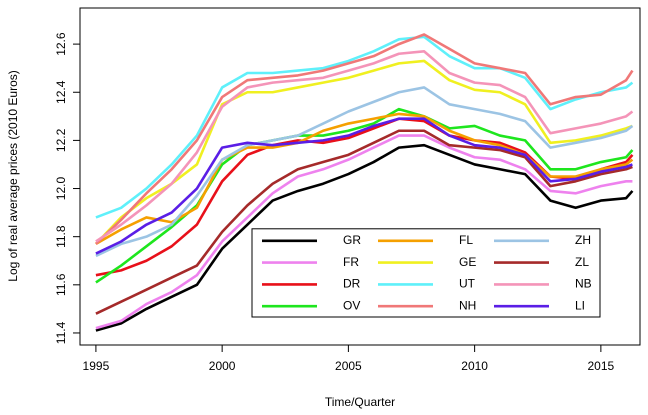 This screenshot has height=415, width=648. Describe the element at coordinates (61, 44) in the screenshot. I see `y-tick-label: 12.6` at that location.